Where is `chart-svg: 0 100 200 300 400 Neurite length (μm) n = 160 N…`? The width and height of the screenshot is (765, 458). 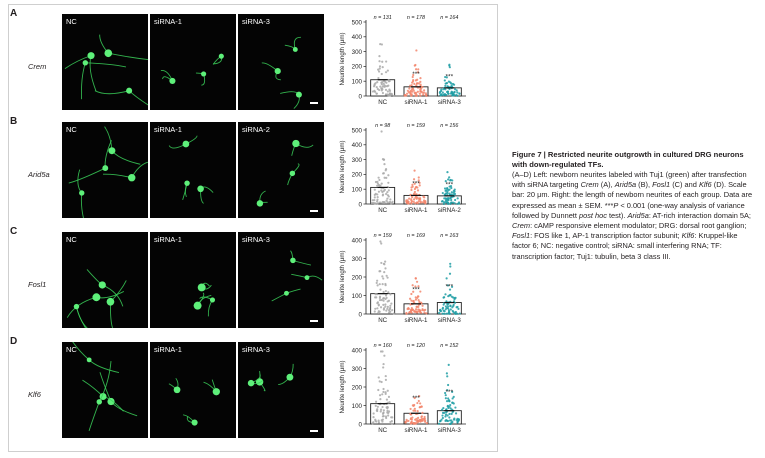
chart-svg: 0 100 200 300 400 Neurite length (μm) n = 160 N… is located at coordinates (402, 388).